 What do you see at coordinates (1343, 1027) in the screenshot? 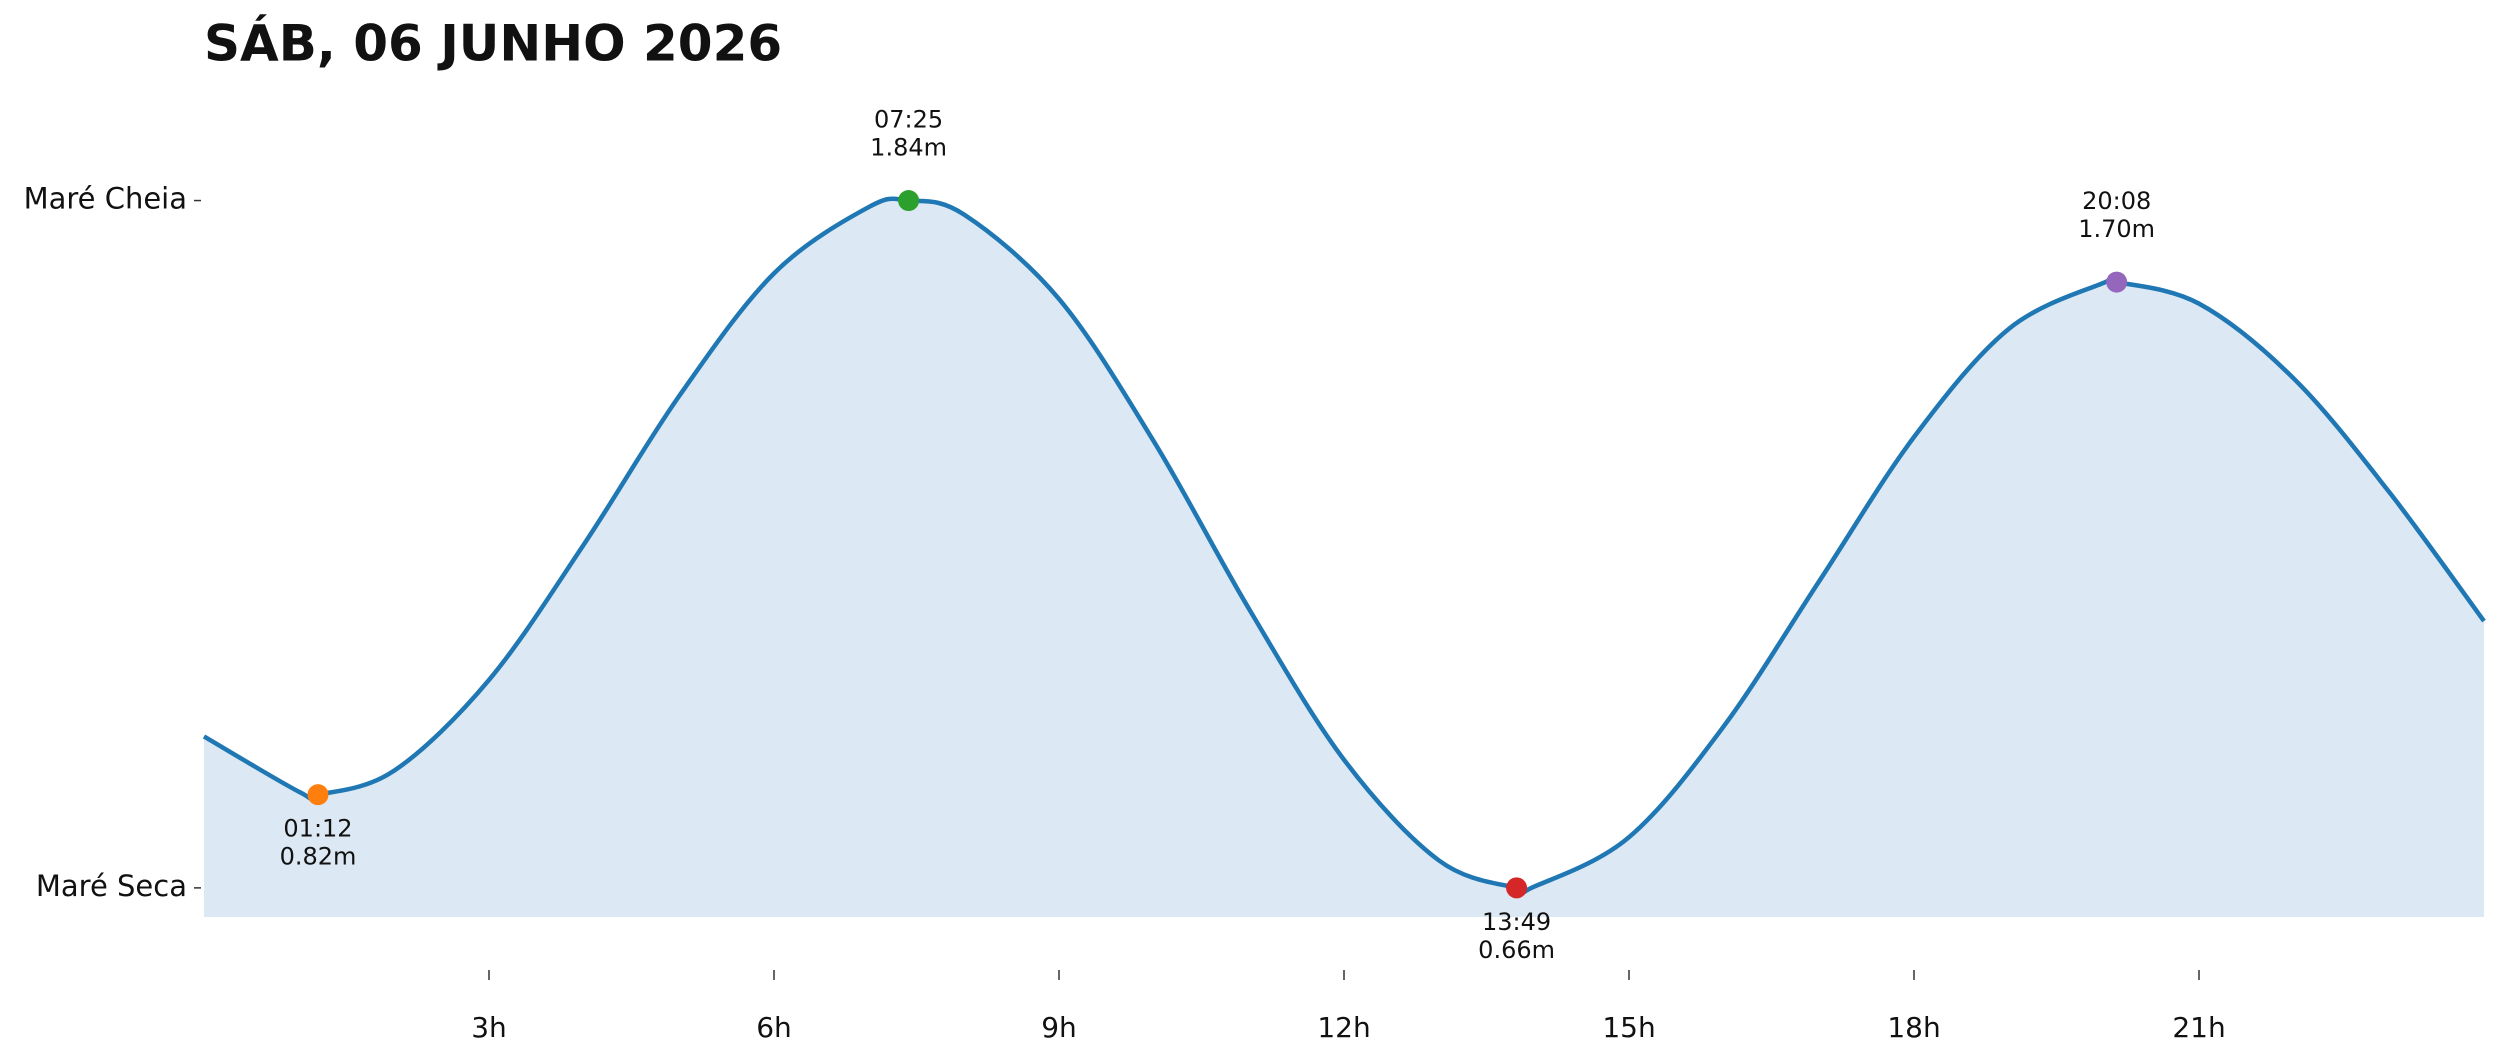
I see `x-tick-label: 12h` at bounding box center [1343, 1027].